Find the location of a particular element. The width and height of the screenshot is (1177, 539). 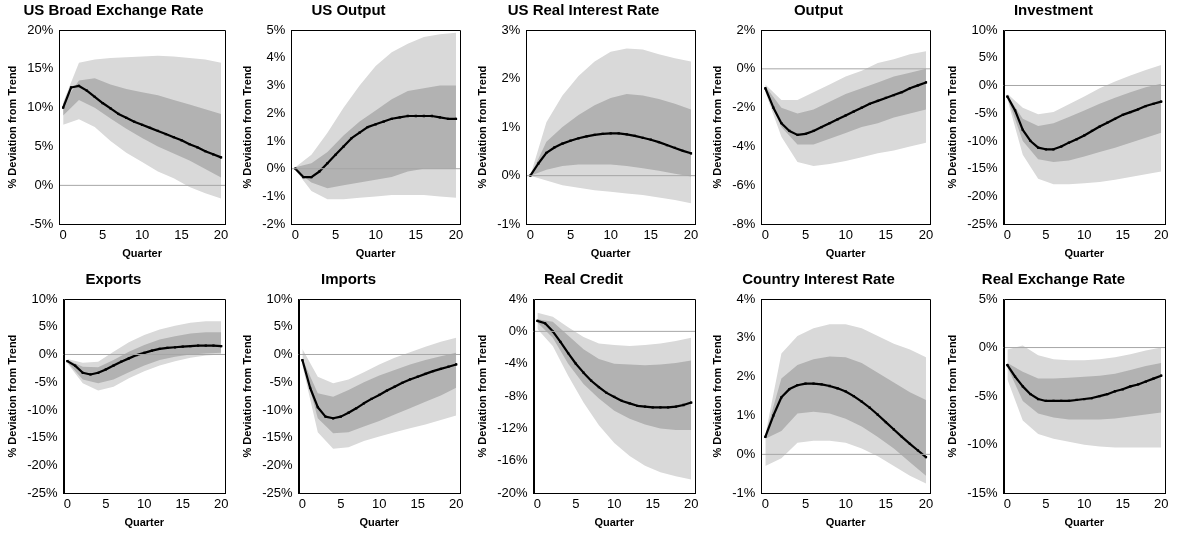

chart-title: US Real Interest Rate is located at coordinates (583, 10).